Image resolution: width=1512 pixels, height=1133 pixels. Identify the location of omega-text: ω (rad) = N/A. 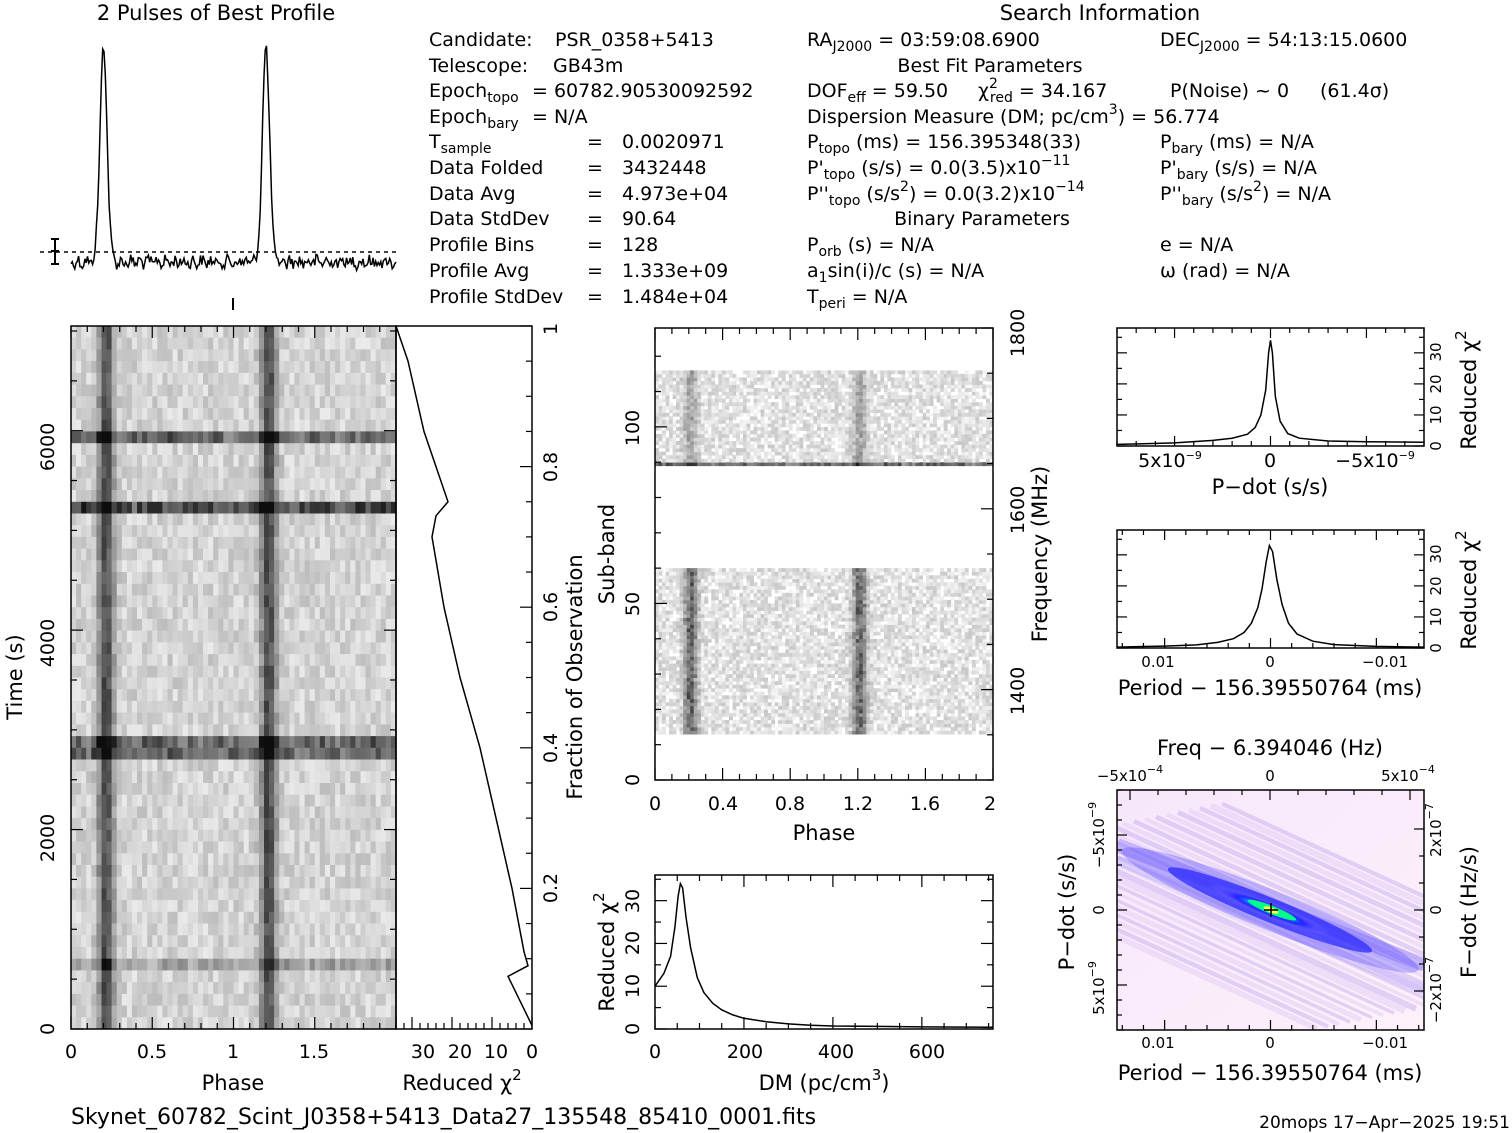
(1225, 271).